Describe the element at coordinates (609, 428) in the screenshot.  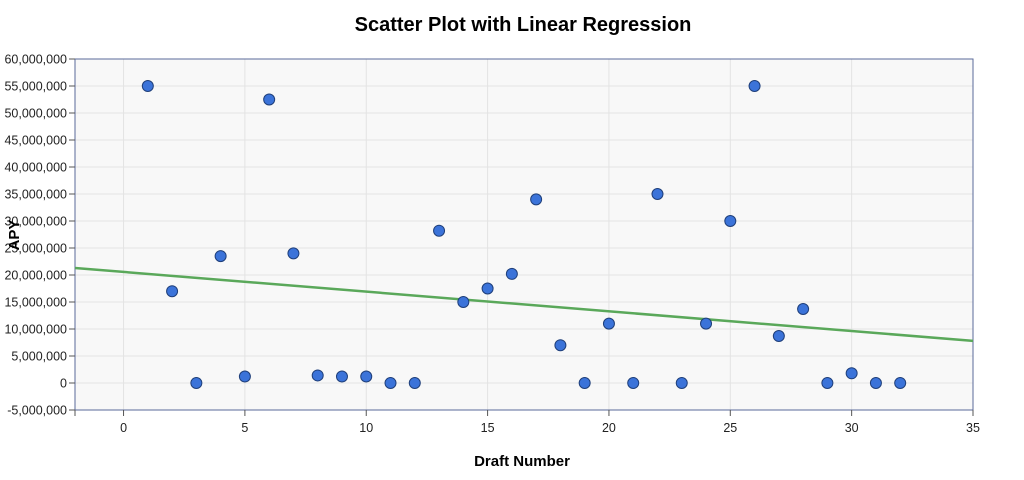
I see `x-tick-label: 20` at that location.